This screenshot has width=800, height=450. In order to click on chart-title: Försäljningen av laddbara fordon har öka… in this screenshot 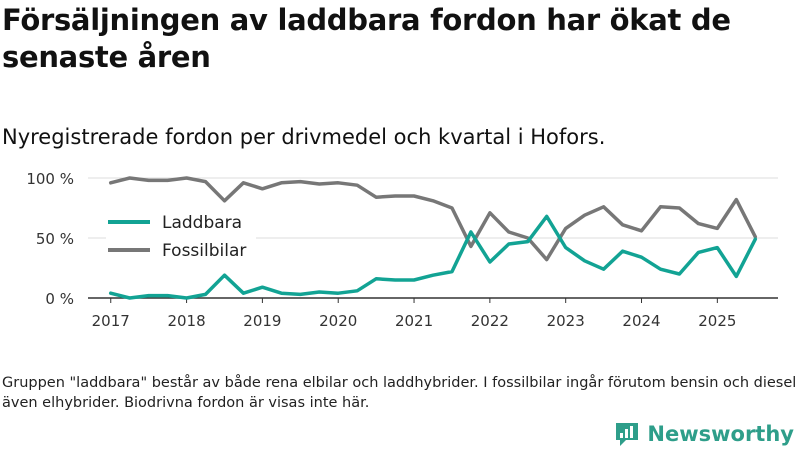, I will do `click(366, 38)`.